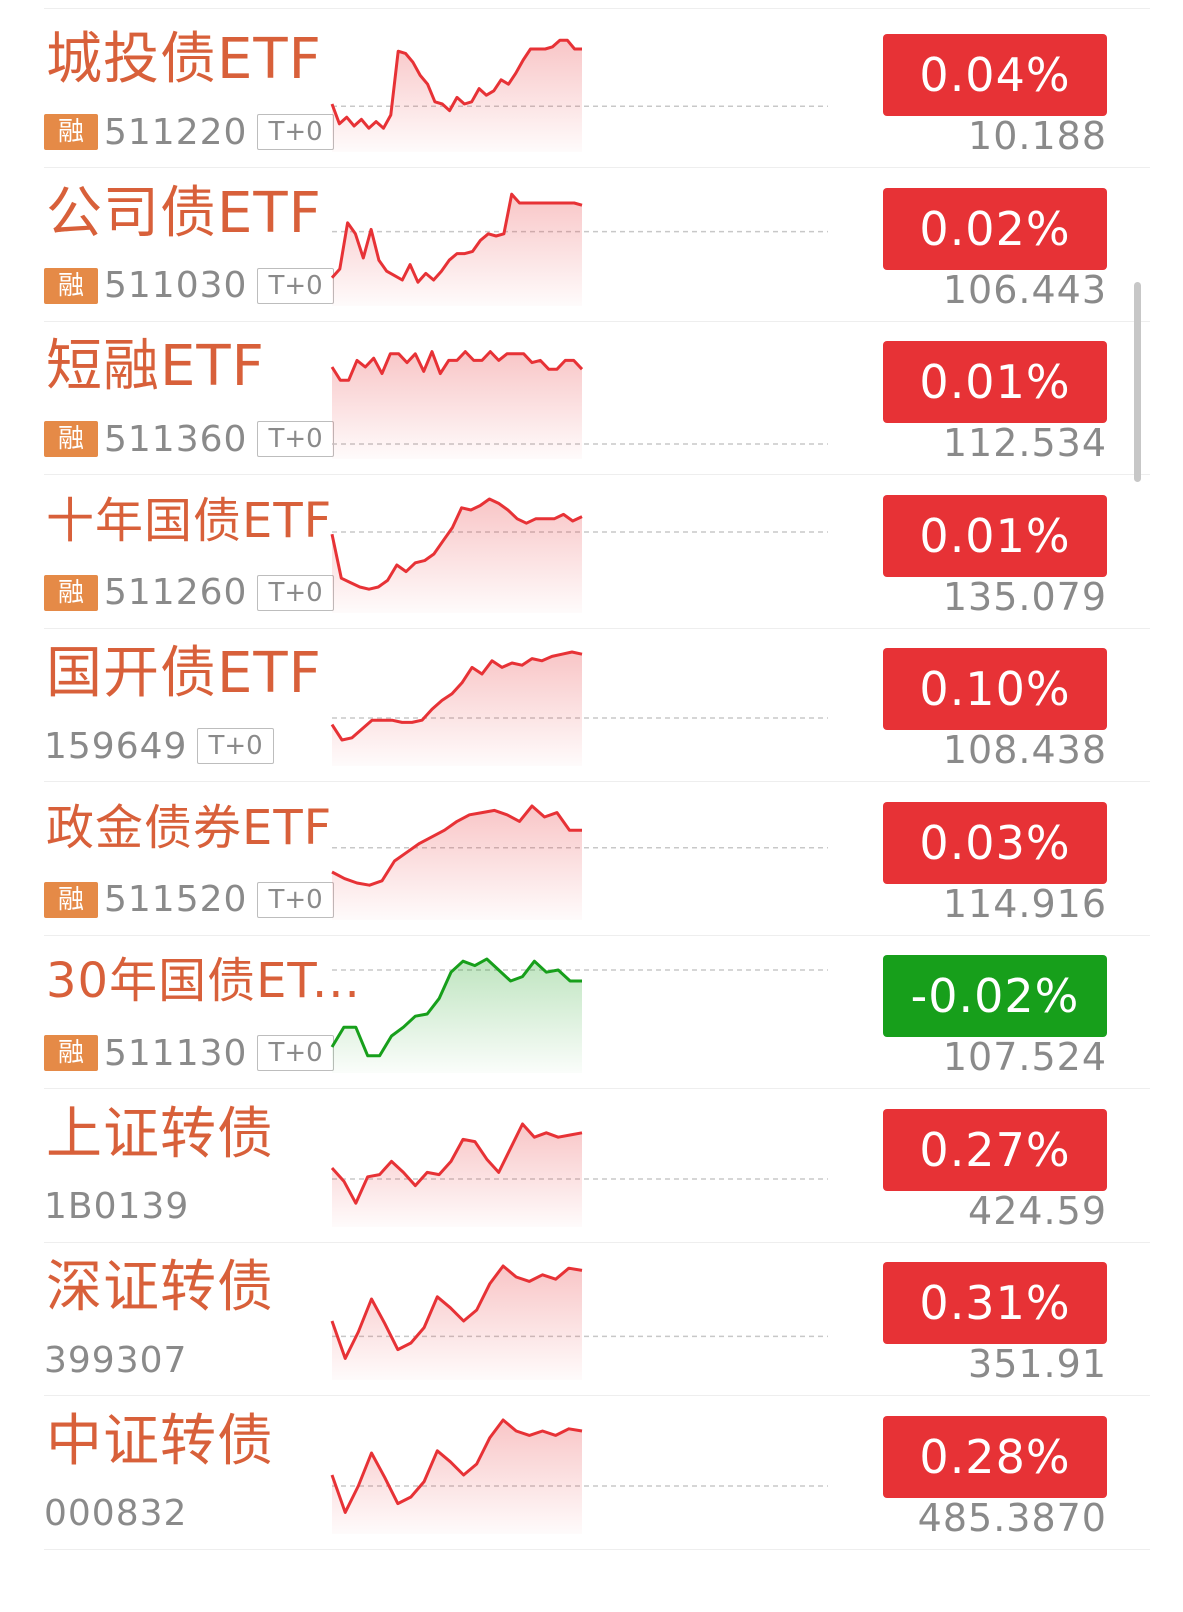 This screenshot has height=1612, width=1183. Describe the element at coordinates (189, 520) in the screenshot. I see `security-name: 十年国债ETF` at that location.